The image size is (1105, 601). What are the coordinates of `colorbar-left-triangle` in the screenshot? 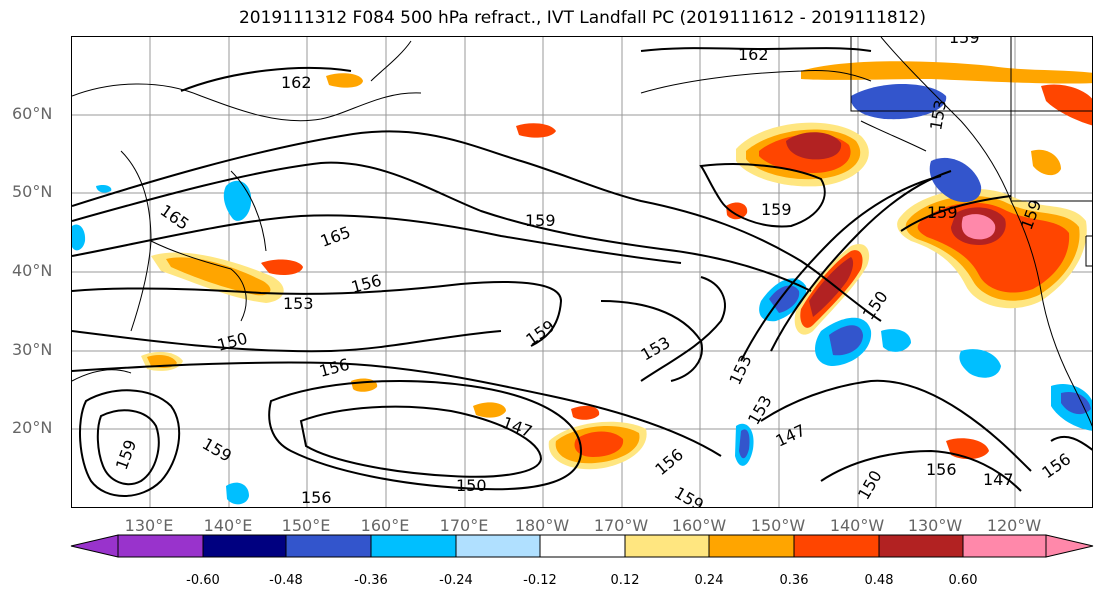 It's located at (94, 546).